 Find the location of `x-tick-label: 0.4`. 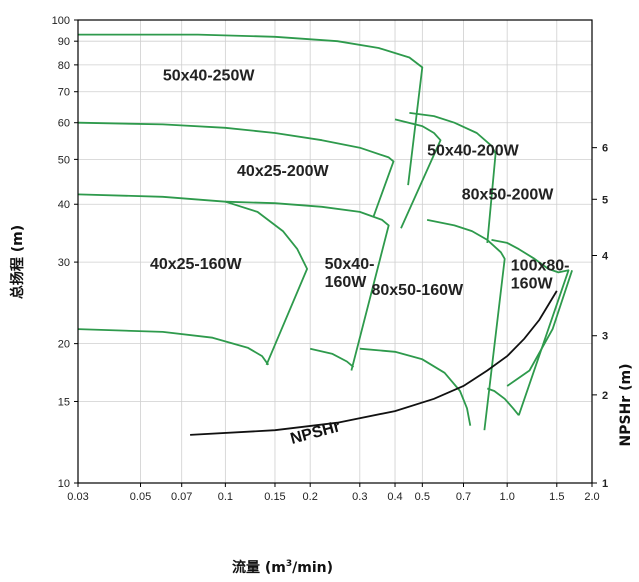

x-tick-label: 0.4 is located at coordinates (394, 497).